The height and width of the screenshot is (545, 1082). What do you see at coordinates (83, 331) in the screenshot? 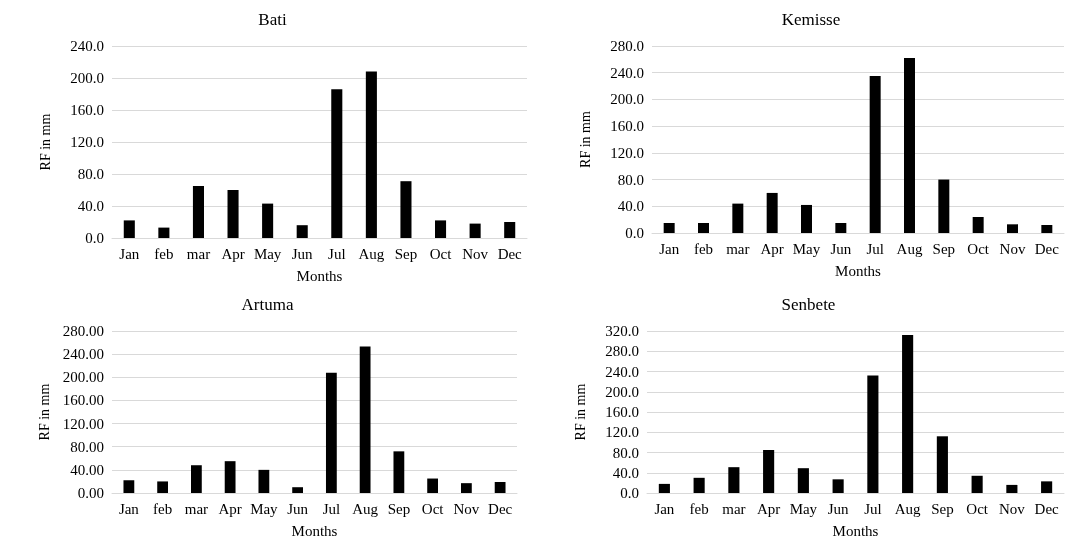
I see `y-tick-label: 280.00` at bounding box center [83, 331].